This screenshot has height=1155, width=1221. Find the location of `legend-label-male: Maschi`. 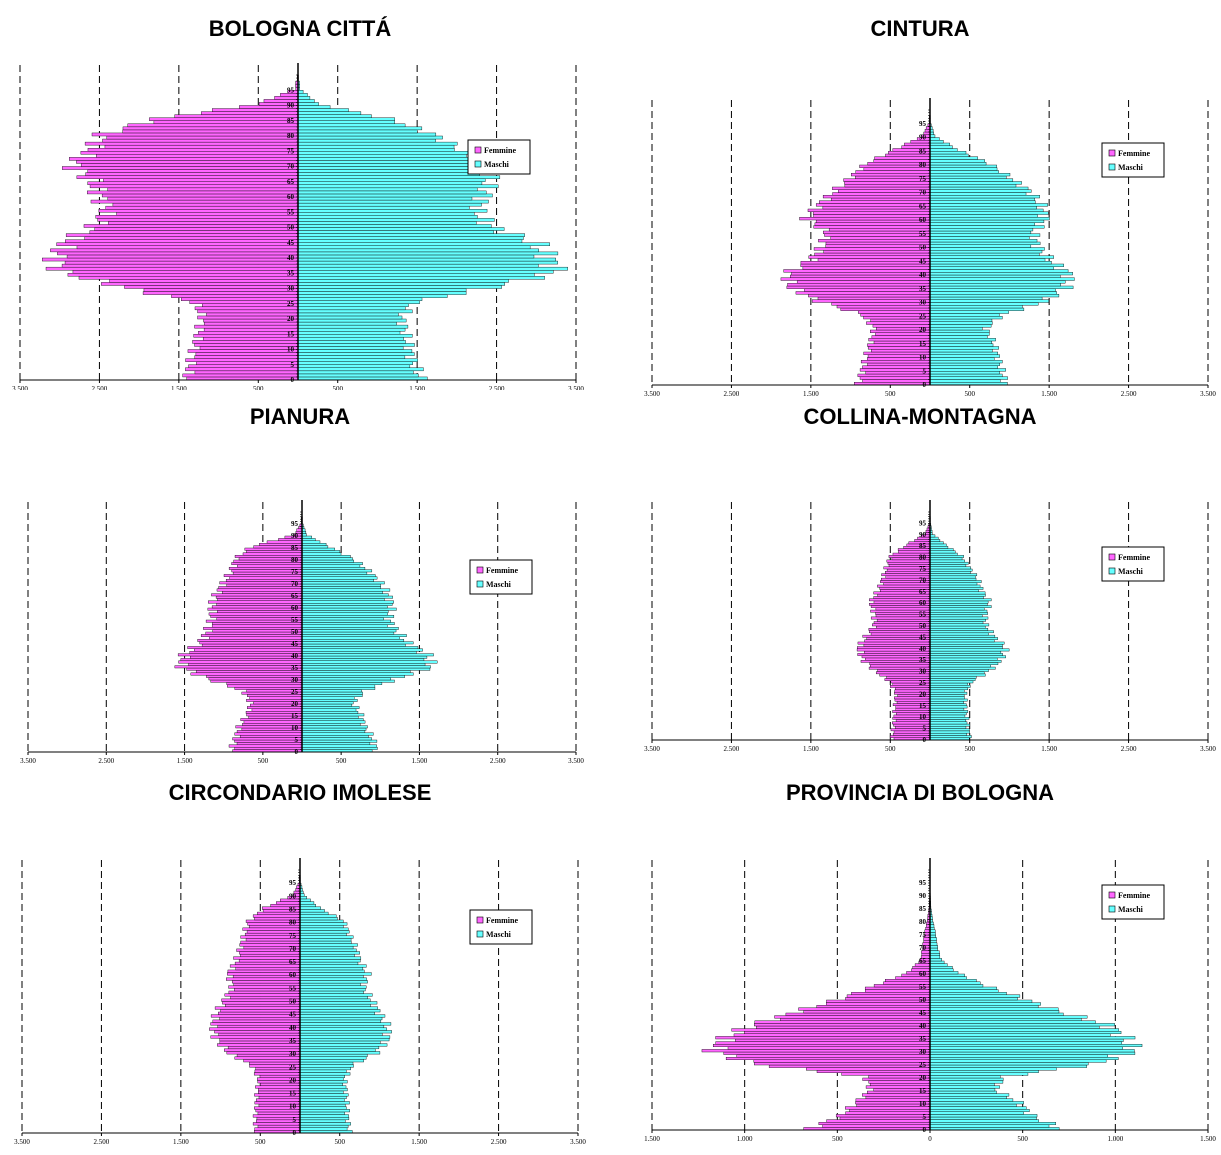

legend-label-male: Maschi is located at coordinates (1131, 571).